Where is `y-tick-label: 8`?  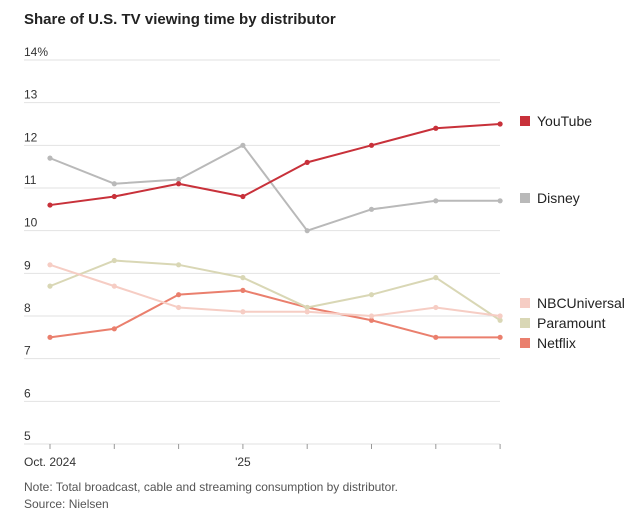
y-tick-label: 8 is located at coordinates (27, 308).